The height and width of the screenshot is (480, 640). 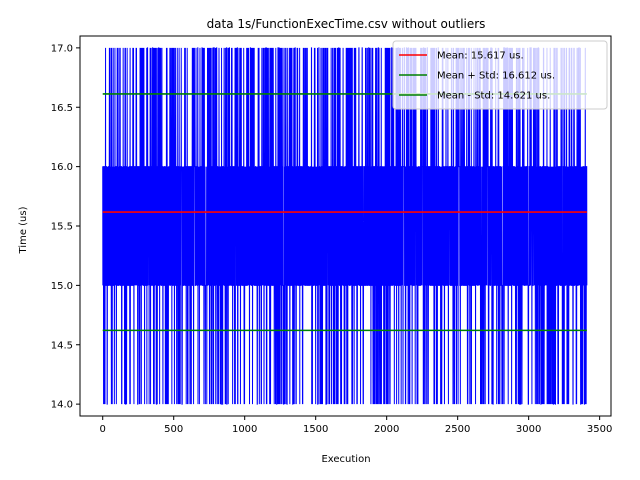 What do you see at coordinates (62, 286) in the screenshot?
I see `y-tick-label: 15.0` at bounding box center [62, 286].